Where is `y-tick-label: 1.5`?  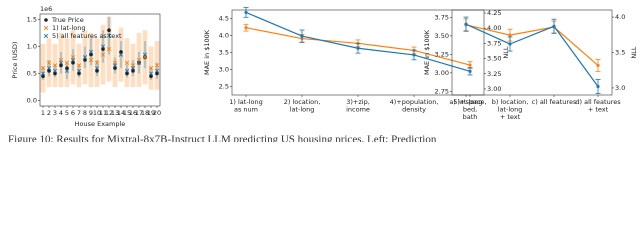
y-tick-label: 1.5 is located at coordinates (32, 19).